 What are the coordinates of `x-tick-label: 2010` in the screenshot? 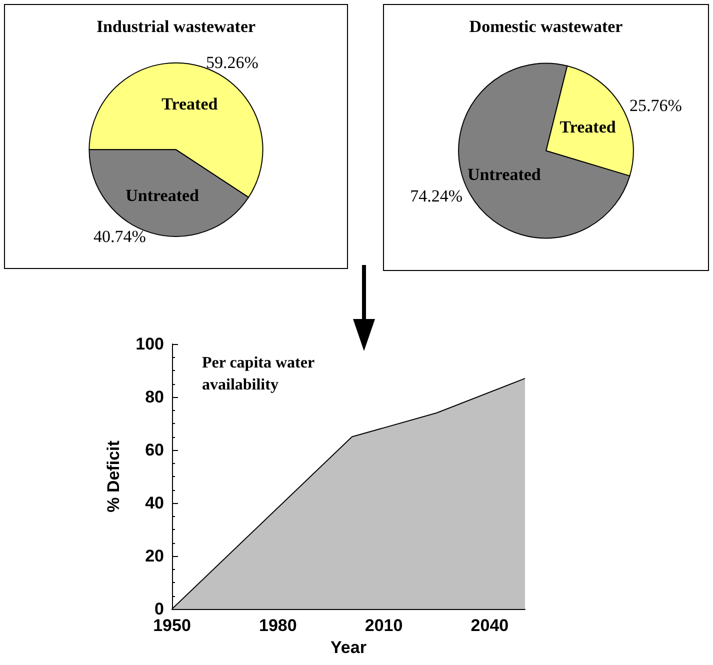 It's located at (383, 625).